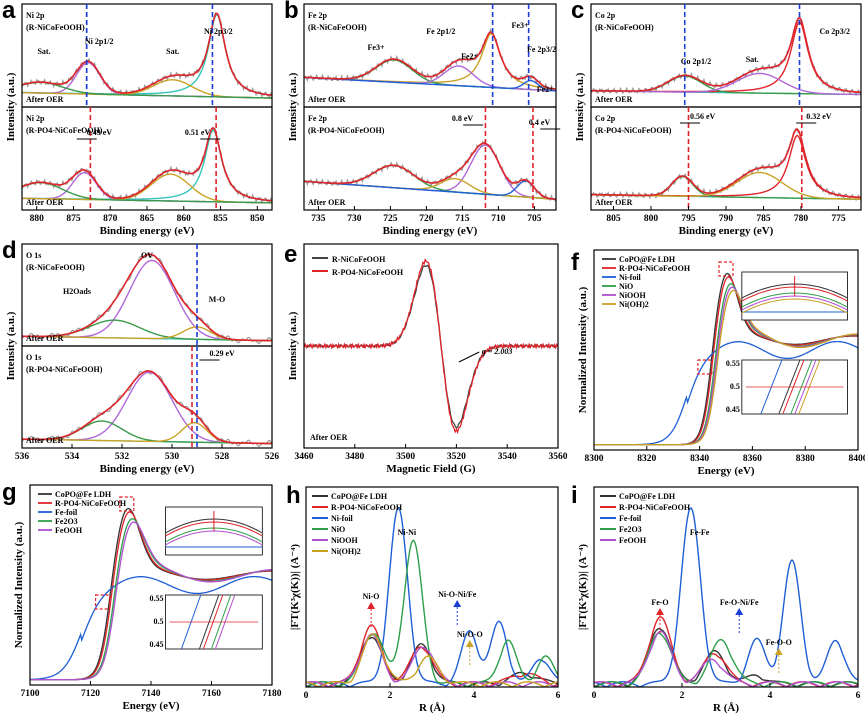 The height and width of the screenshot is (716, 865). What do you see at coordinates (66, 521) in the screenshot?
I see `legend-label: Fe2O3` at bounding box center [66, 521].